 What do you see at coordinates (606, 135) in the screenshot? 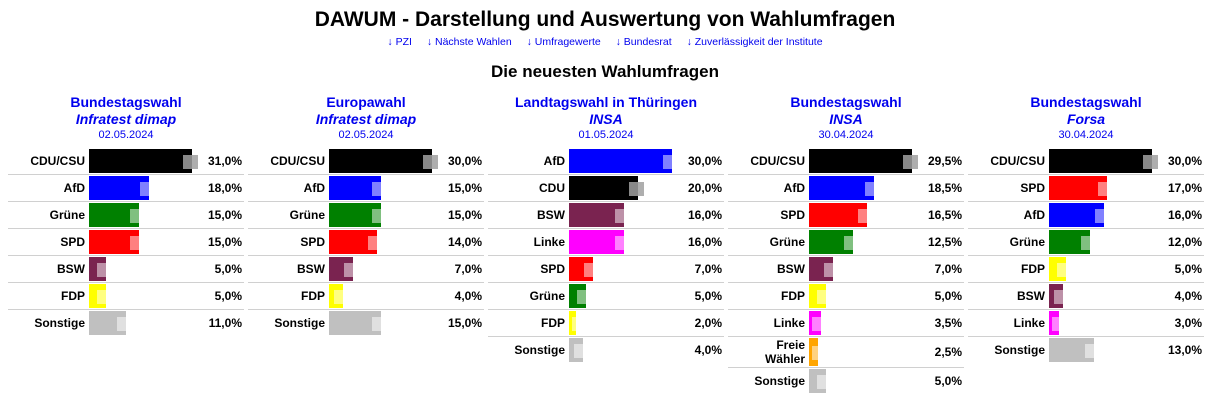
I see `poll-date: 01.05.2024` at bounding box center [606, 135].